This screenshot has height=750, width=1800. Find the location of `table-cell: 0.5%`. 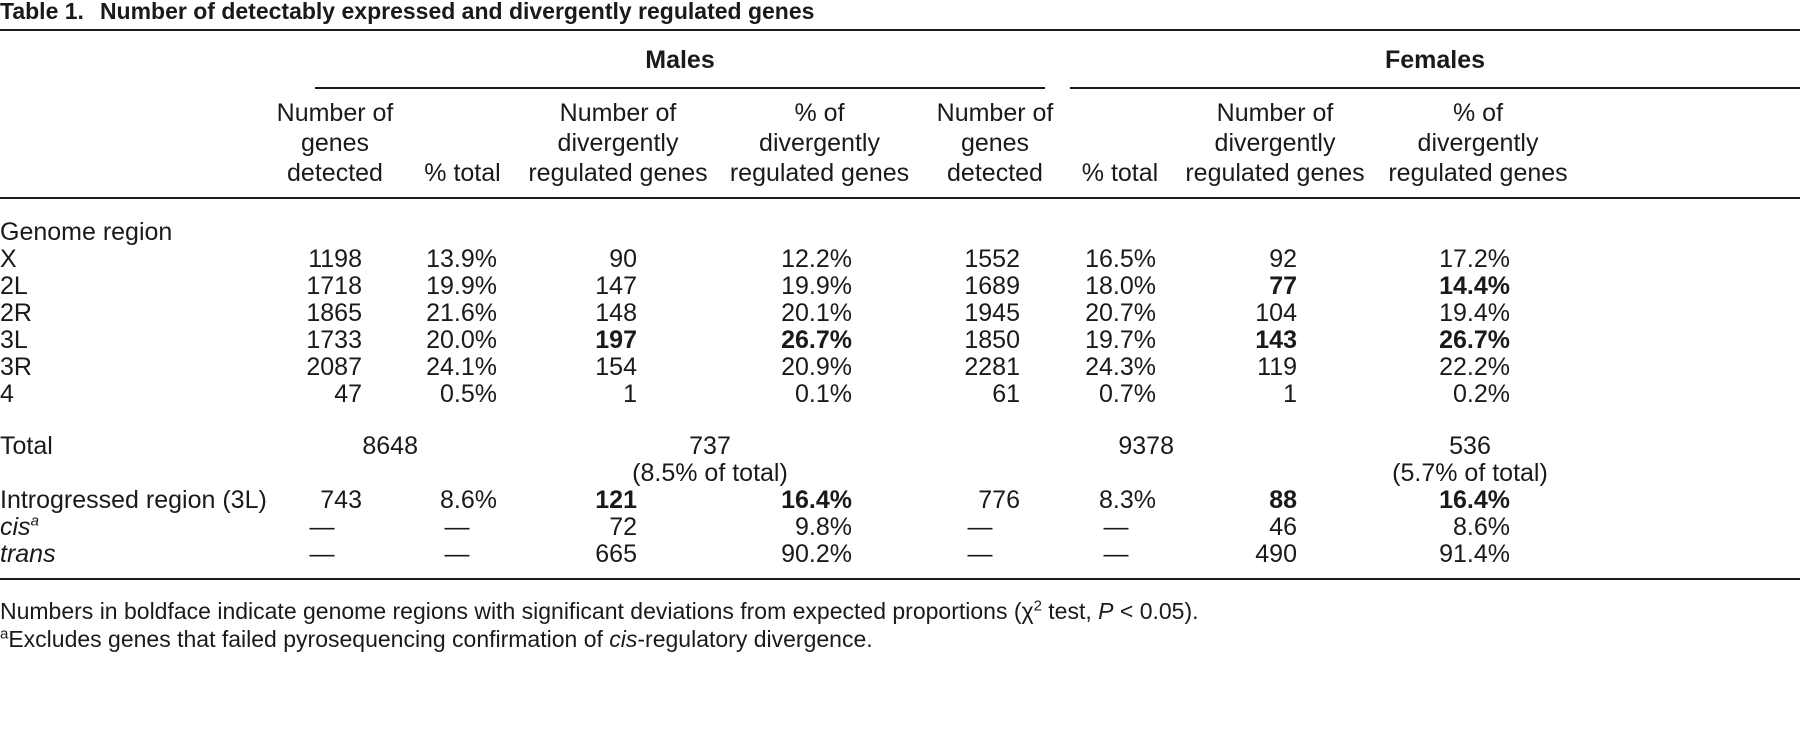

table-cell: 0.5% is located at coordinates (468, 394).